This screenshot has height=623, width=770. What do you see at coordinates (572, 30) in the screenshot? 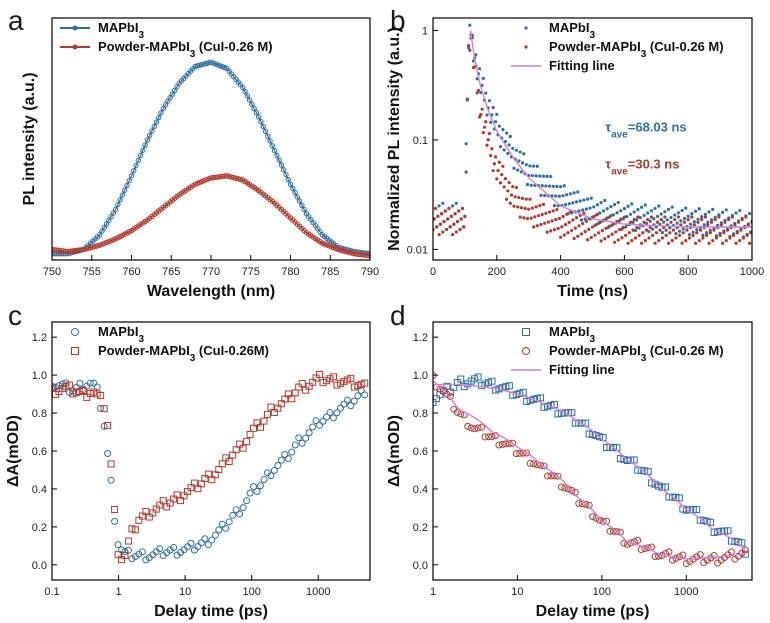
I see `legend-label: MAPbI3` at bounding box center [572, 30].